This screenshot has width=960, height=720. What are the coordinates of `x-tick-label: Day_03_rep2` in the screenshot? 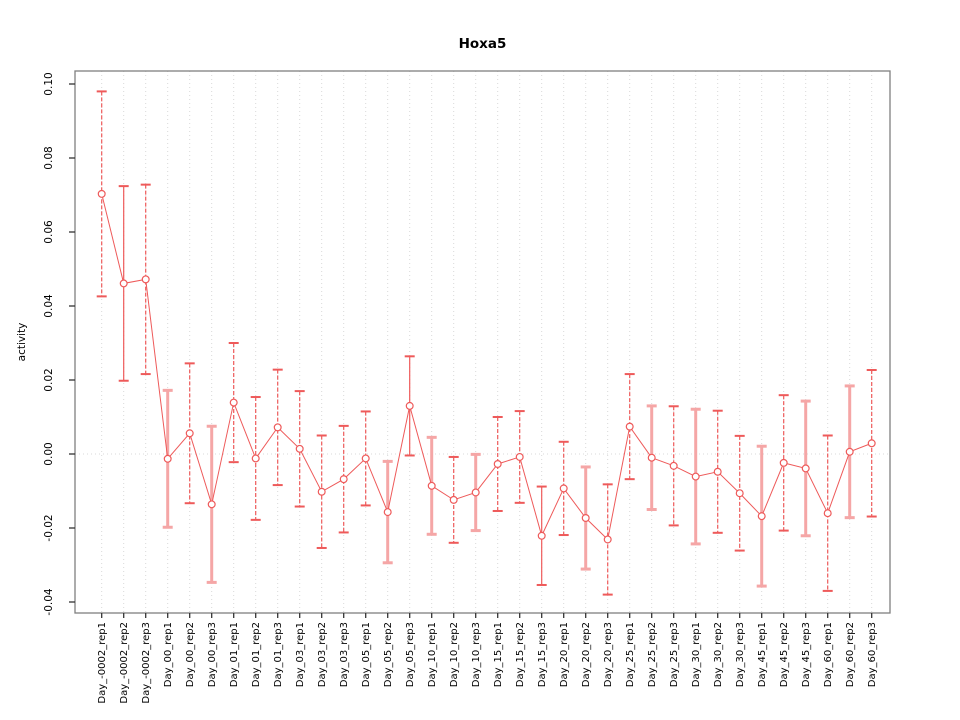 It's located at (322, 654).